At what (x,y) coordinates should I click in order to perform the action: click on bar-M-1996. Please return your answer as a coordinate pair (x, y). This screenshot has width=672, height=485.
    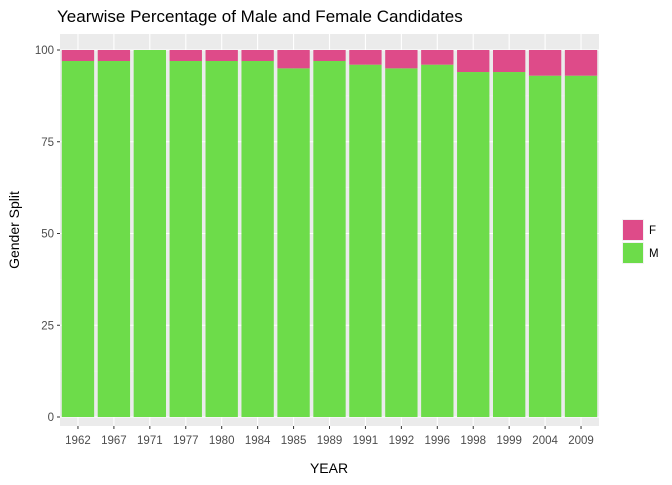
    Looking at the image, I should click on (437, 241).